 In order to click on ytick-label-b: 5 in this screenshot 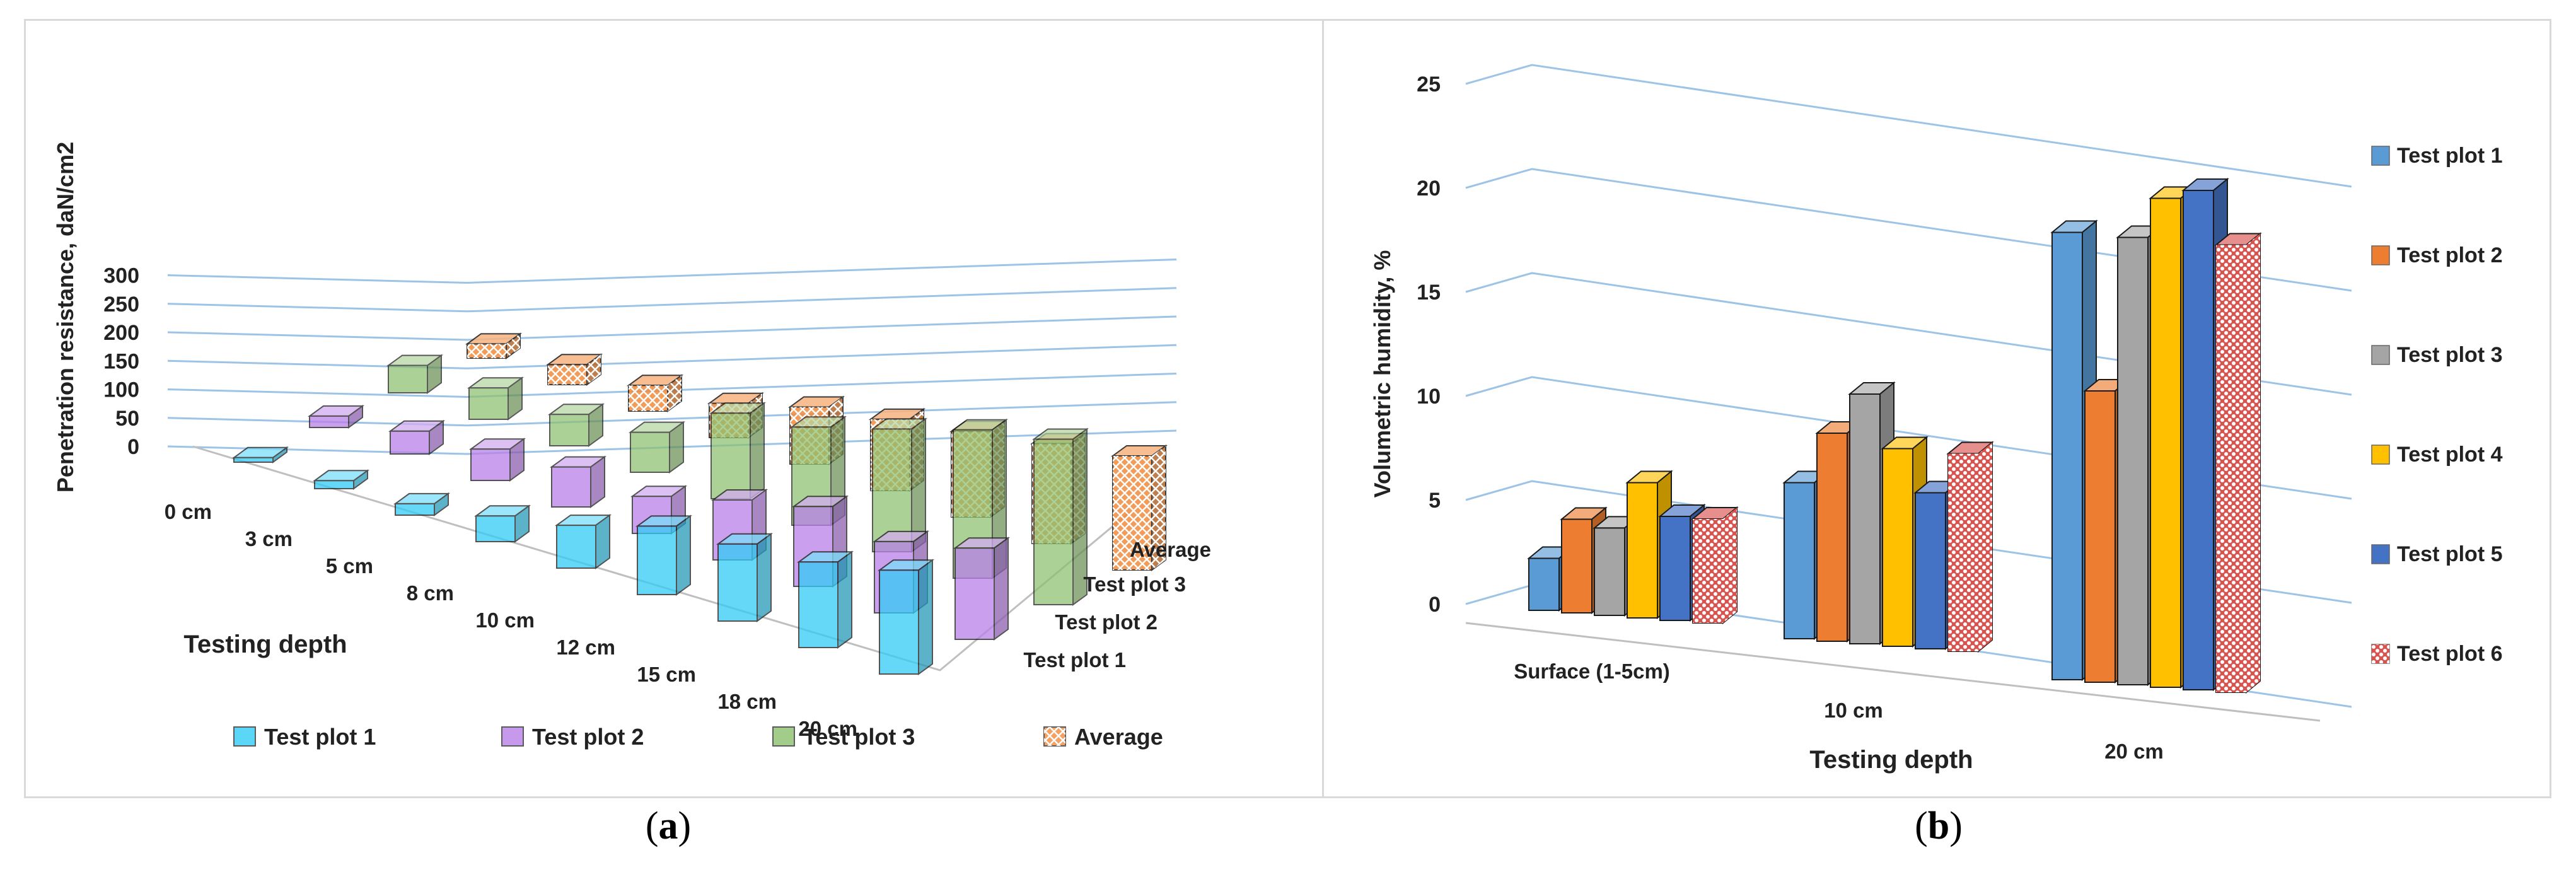, I will do `click(1435, 501)`.